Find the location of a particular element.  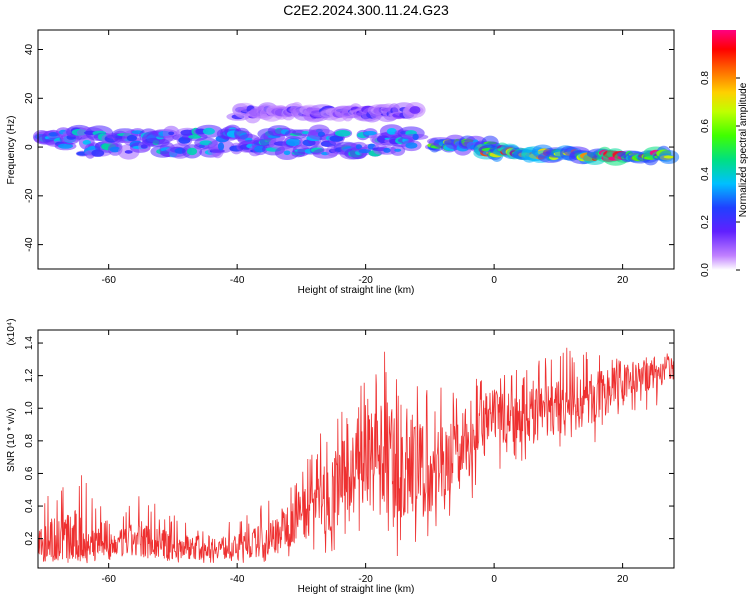

spectrogram-x-tick-label: -40 is located at coordinates (237, 280).